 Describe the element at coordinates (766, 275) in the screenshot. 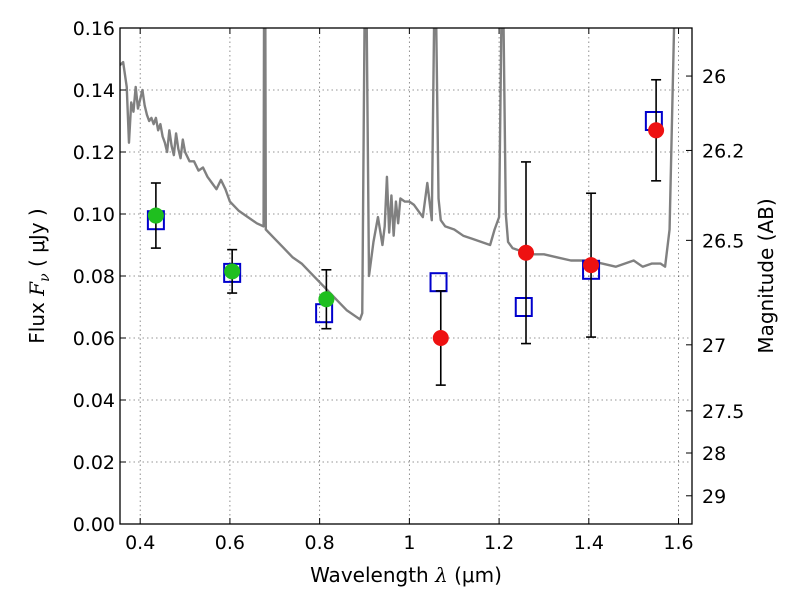

I see `y2-axis-title: Magnitude (AB)` at that location.